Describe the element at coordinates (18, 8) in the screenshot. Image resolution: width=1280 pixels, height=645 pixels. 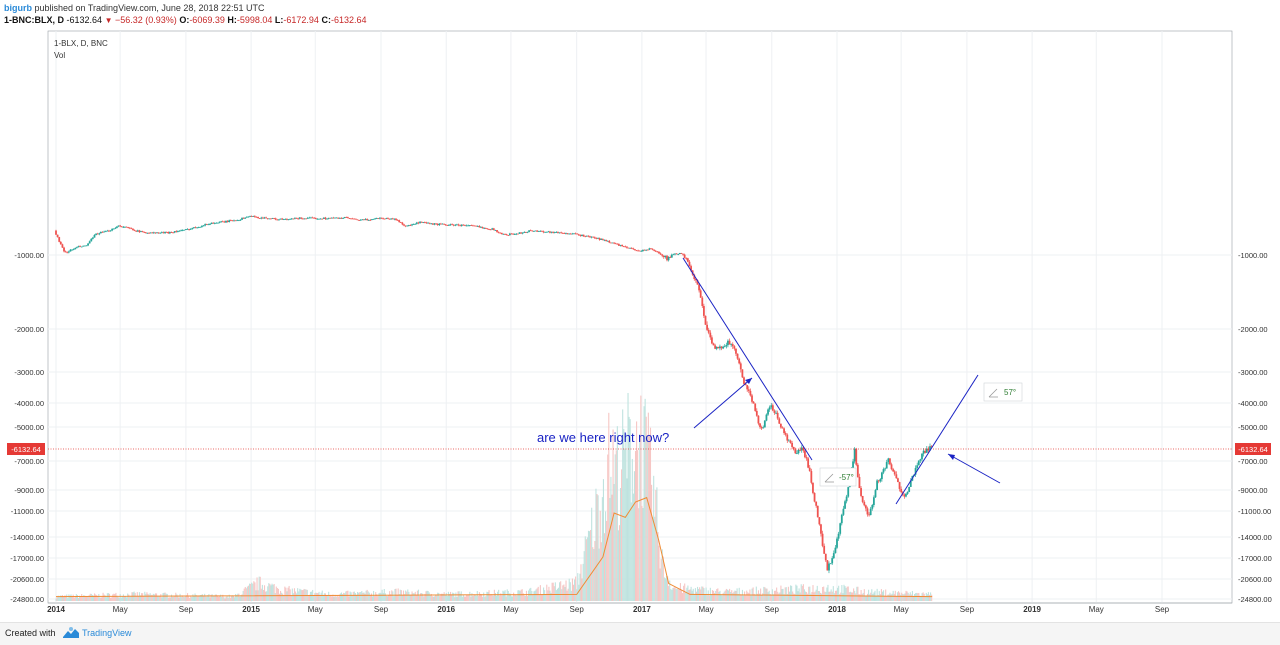
I see `author-link: bigurb` at that location.